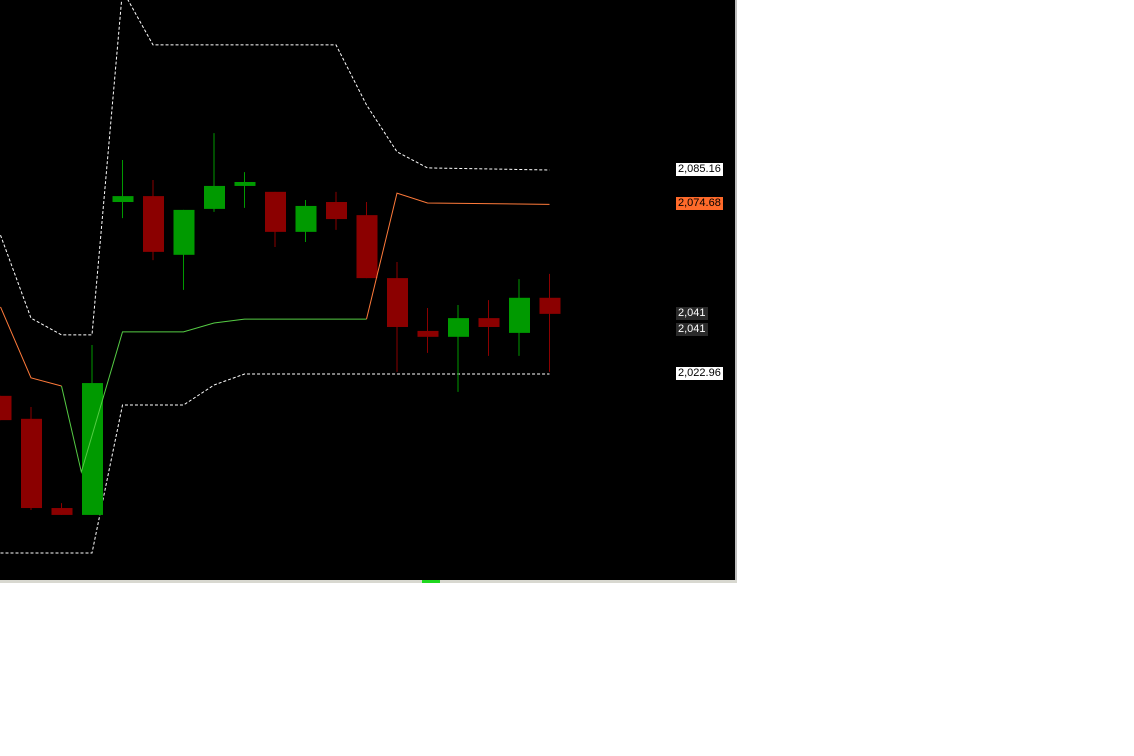 This screenshot has width=1134, height=756. Describe the element at coordinates (214, 396) in the screenshot. I see `mid-line-up` at that location.